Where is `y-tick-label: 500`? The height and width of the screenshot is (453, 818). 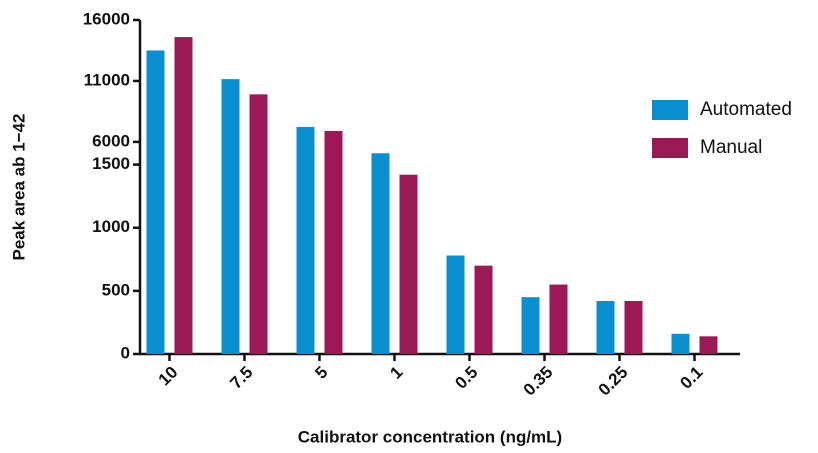
y-tick-label: 500 is located at coordinates (116, 289).